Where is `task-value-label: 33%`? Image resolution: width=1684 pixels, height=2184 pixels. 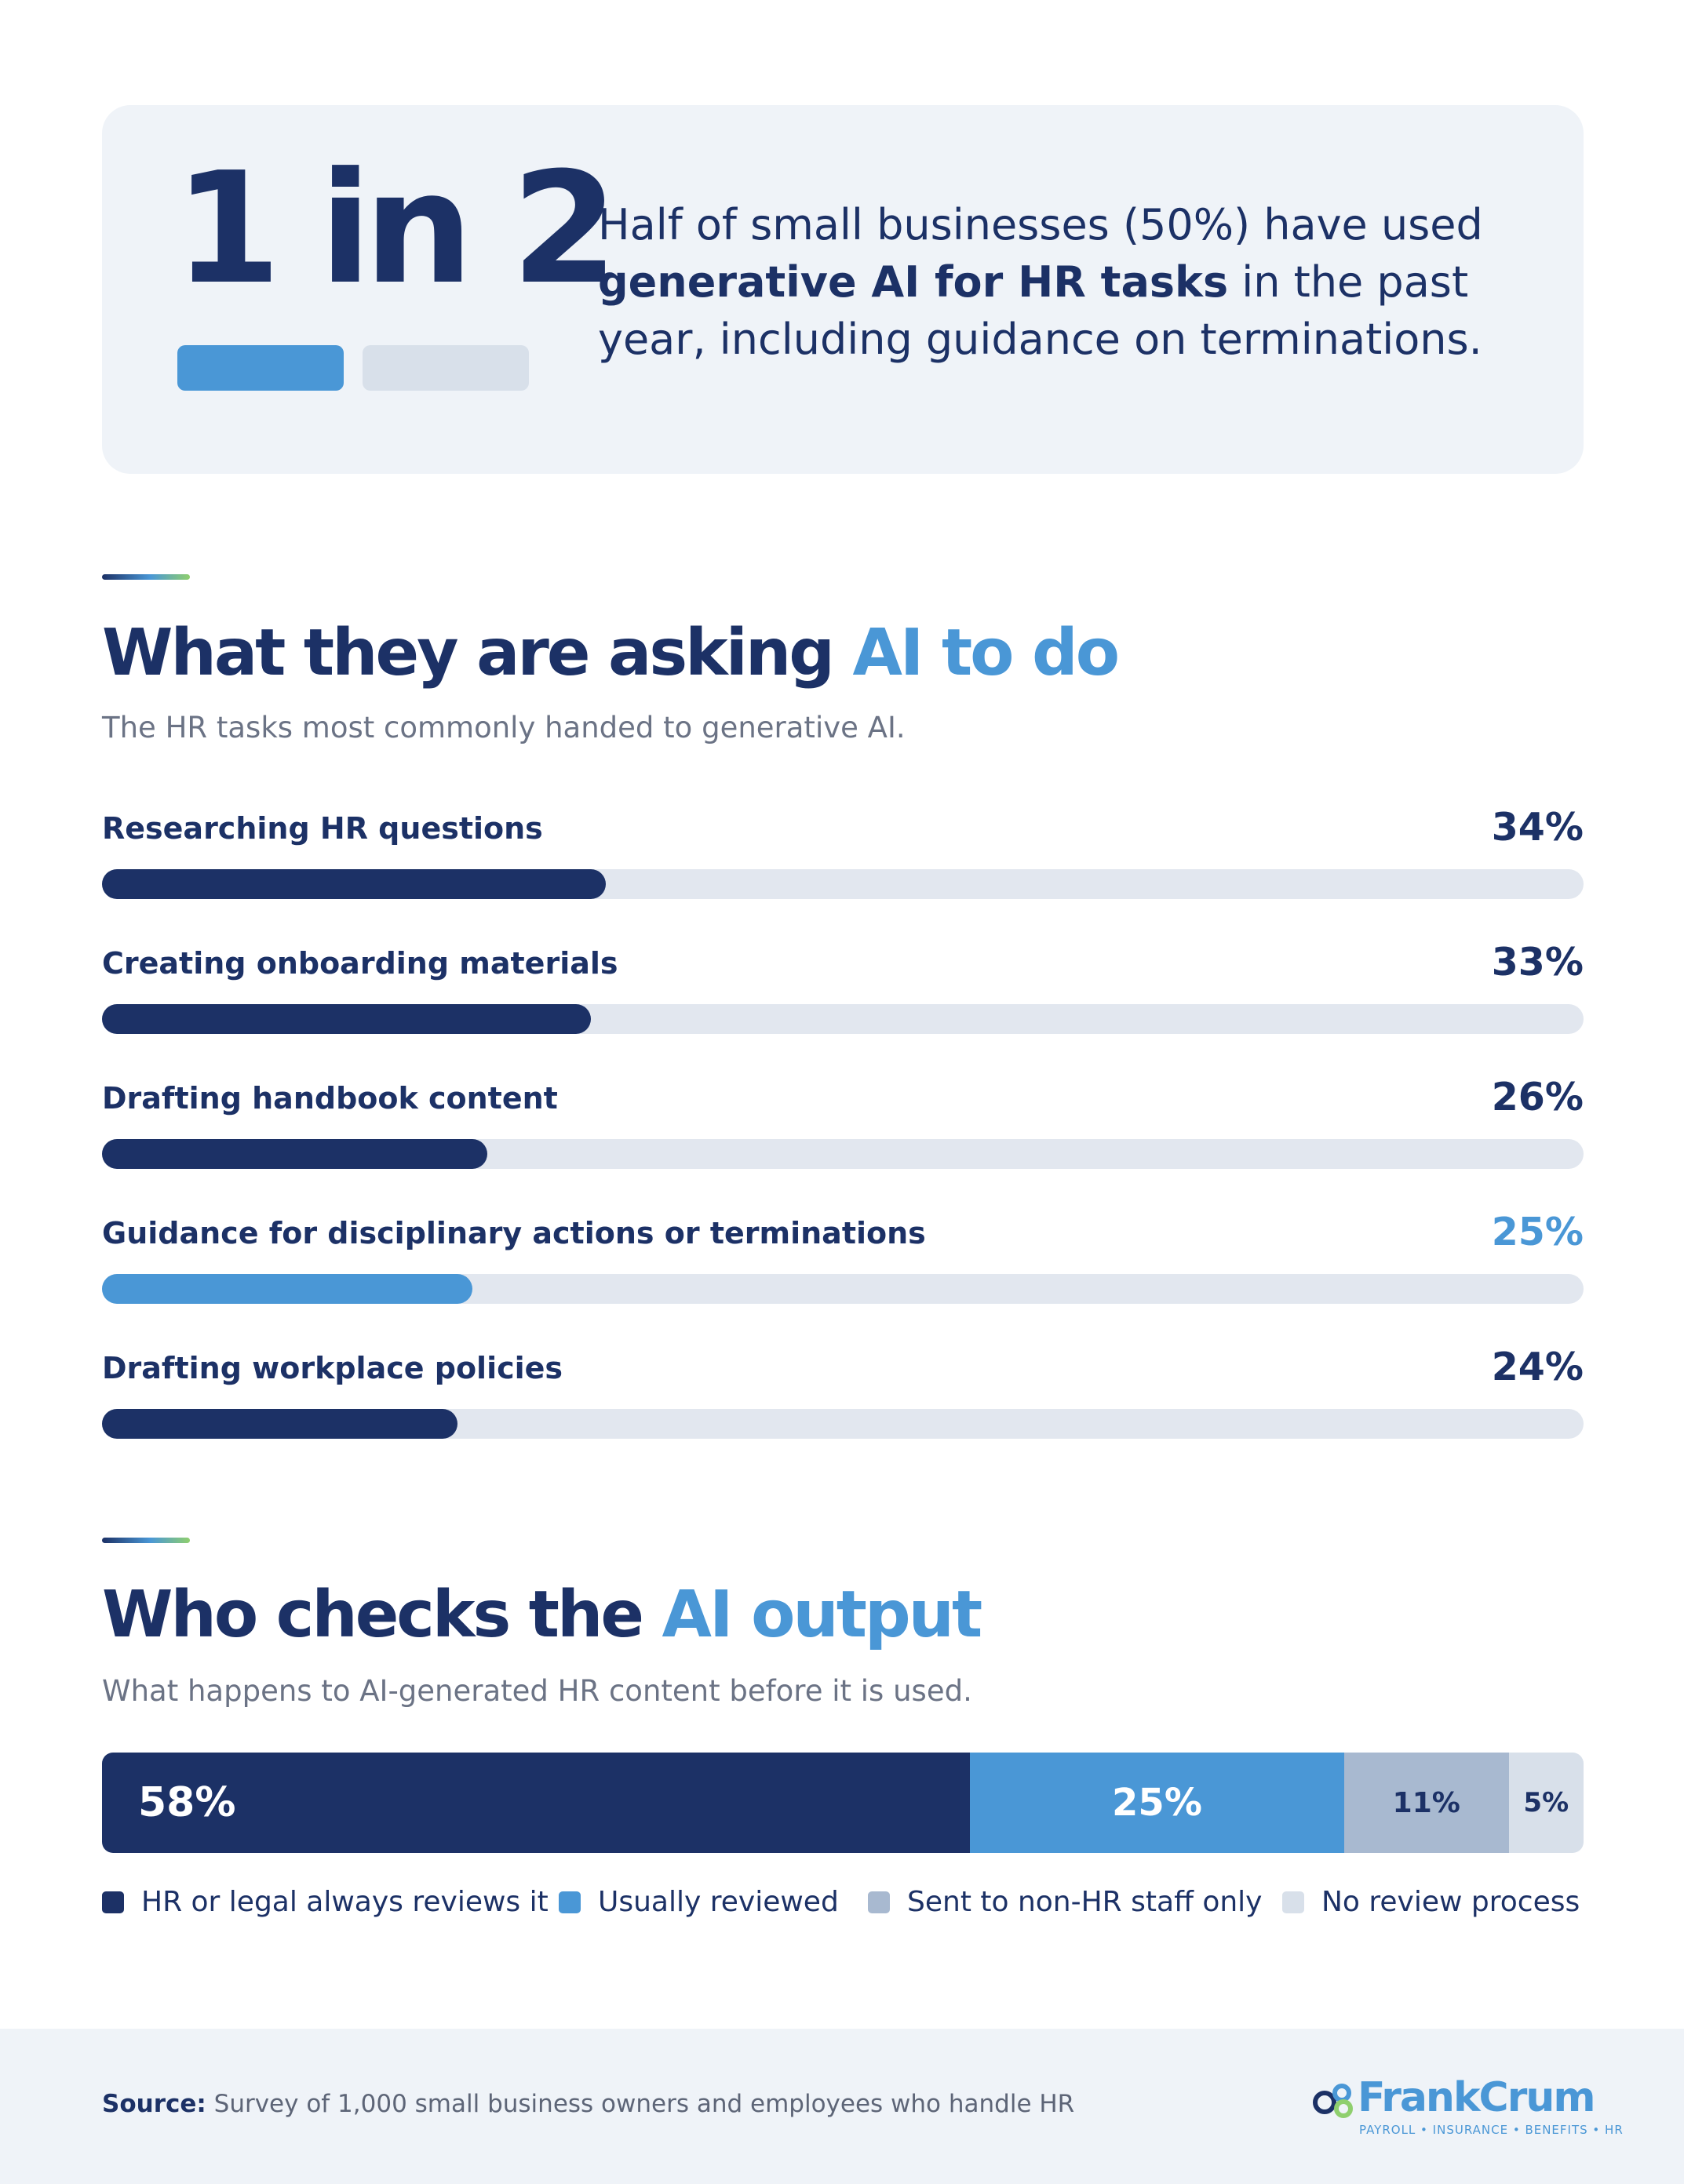
task-value-label: 33% is located at coordinates (1537, 962).